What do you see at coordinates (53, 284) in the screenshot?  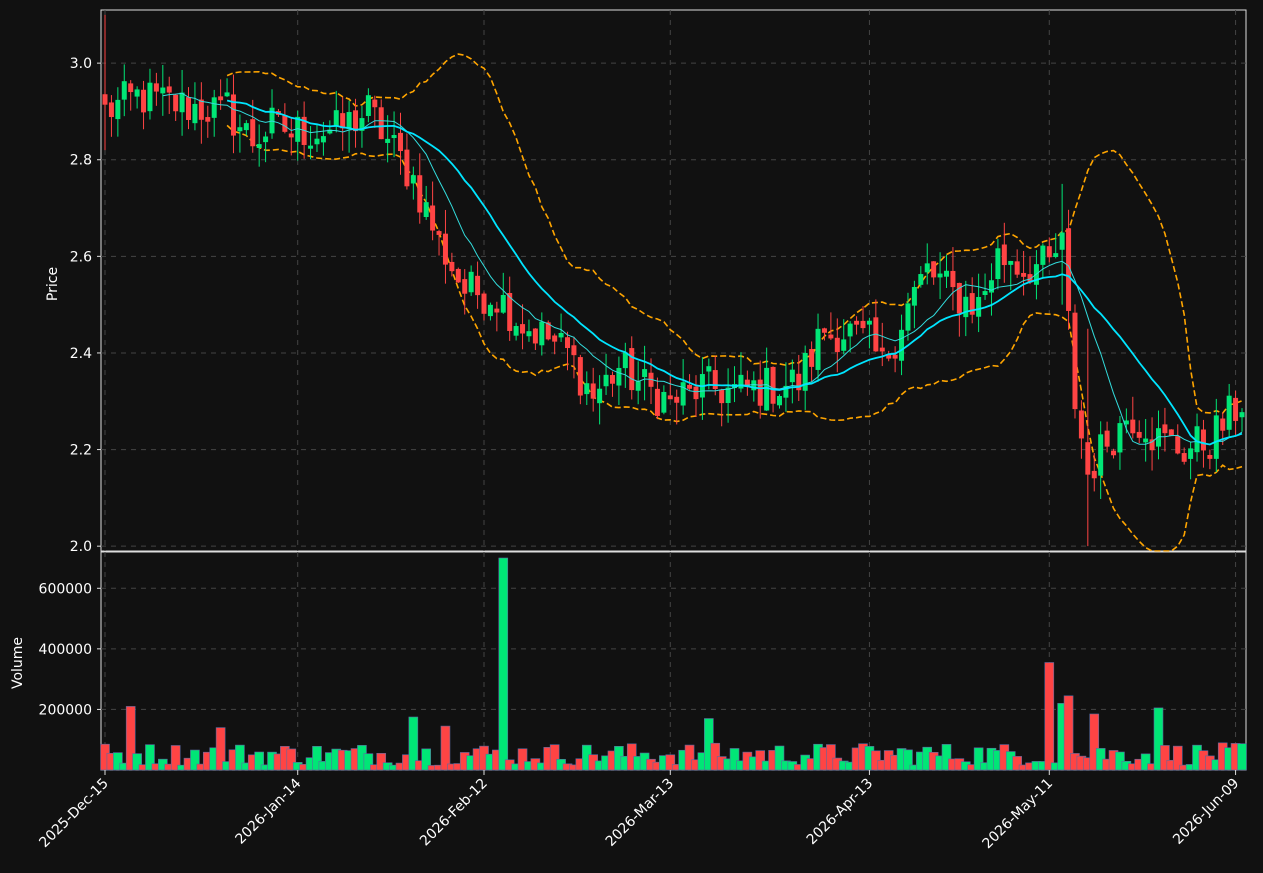 I see `price-axis-label: Price` at bounding box center [53, 284].